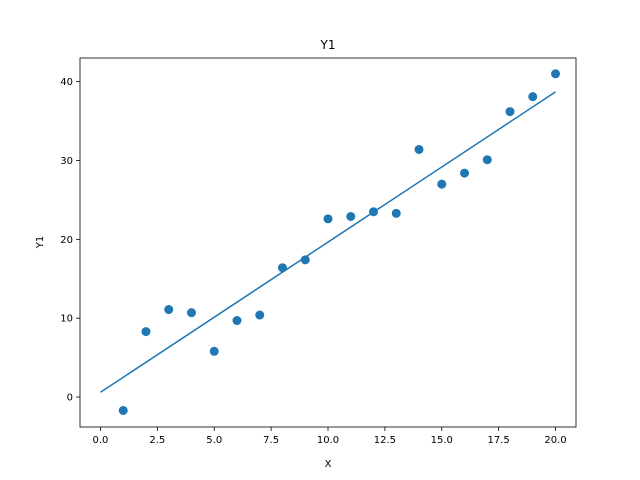 This screenshot has width=640, height=480. What do you see at coordinates (271, 440) in the screenshot?
I see `x-tick-label: 7.5` at bounding box center [271, 440].